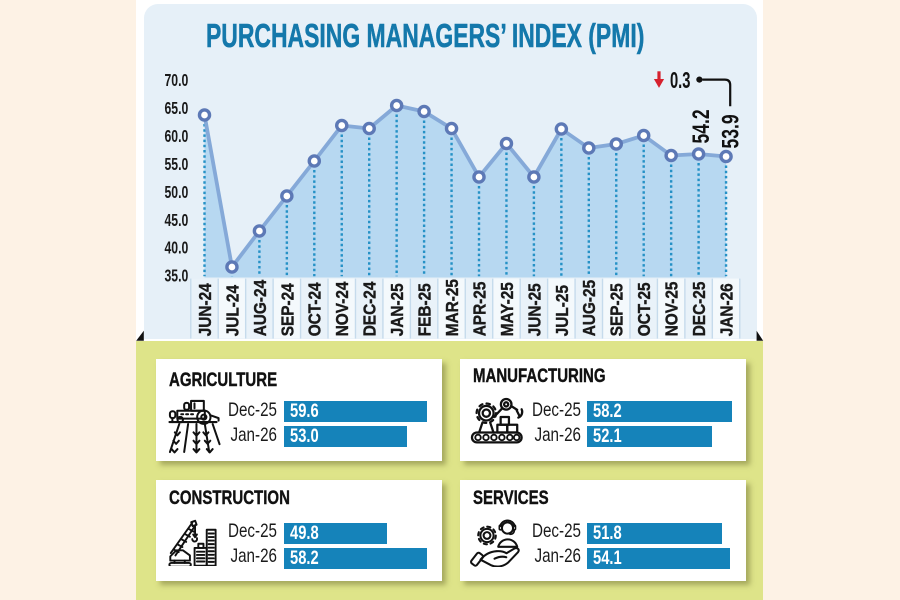 This screenshot has width=900, height=600. What do you see at coordinates (205, 309) in the screenshot?
I see `svg-text: JUN-24` at bounding box center [205, 309].